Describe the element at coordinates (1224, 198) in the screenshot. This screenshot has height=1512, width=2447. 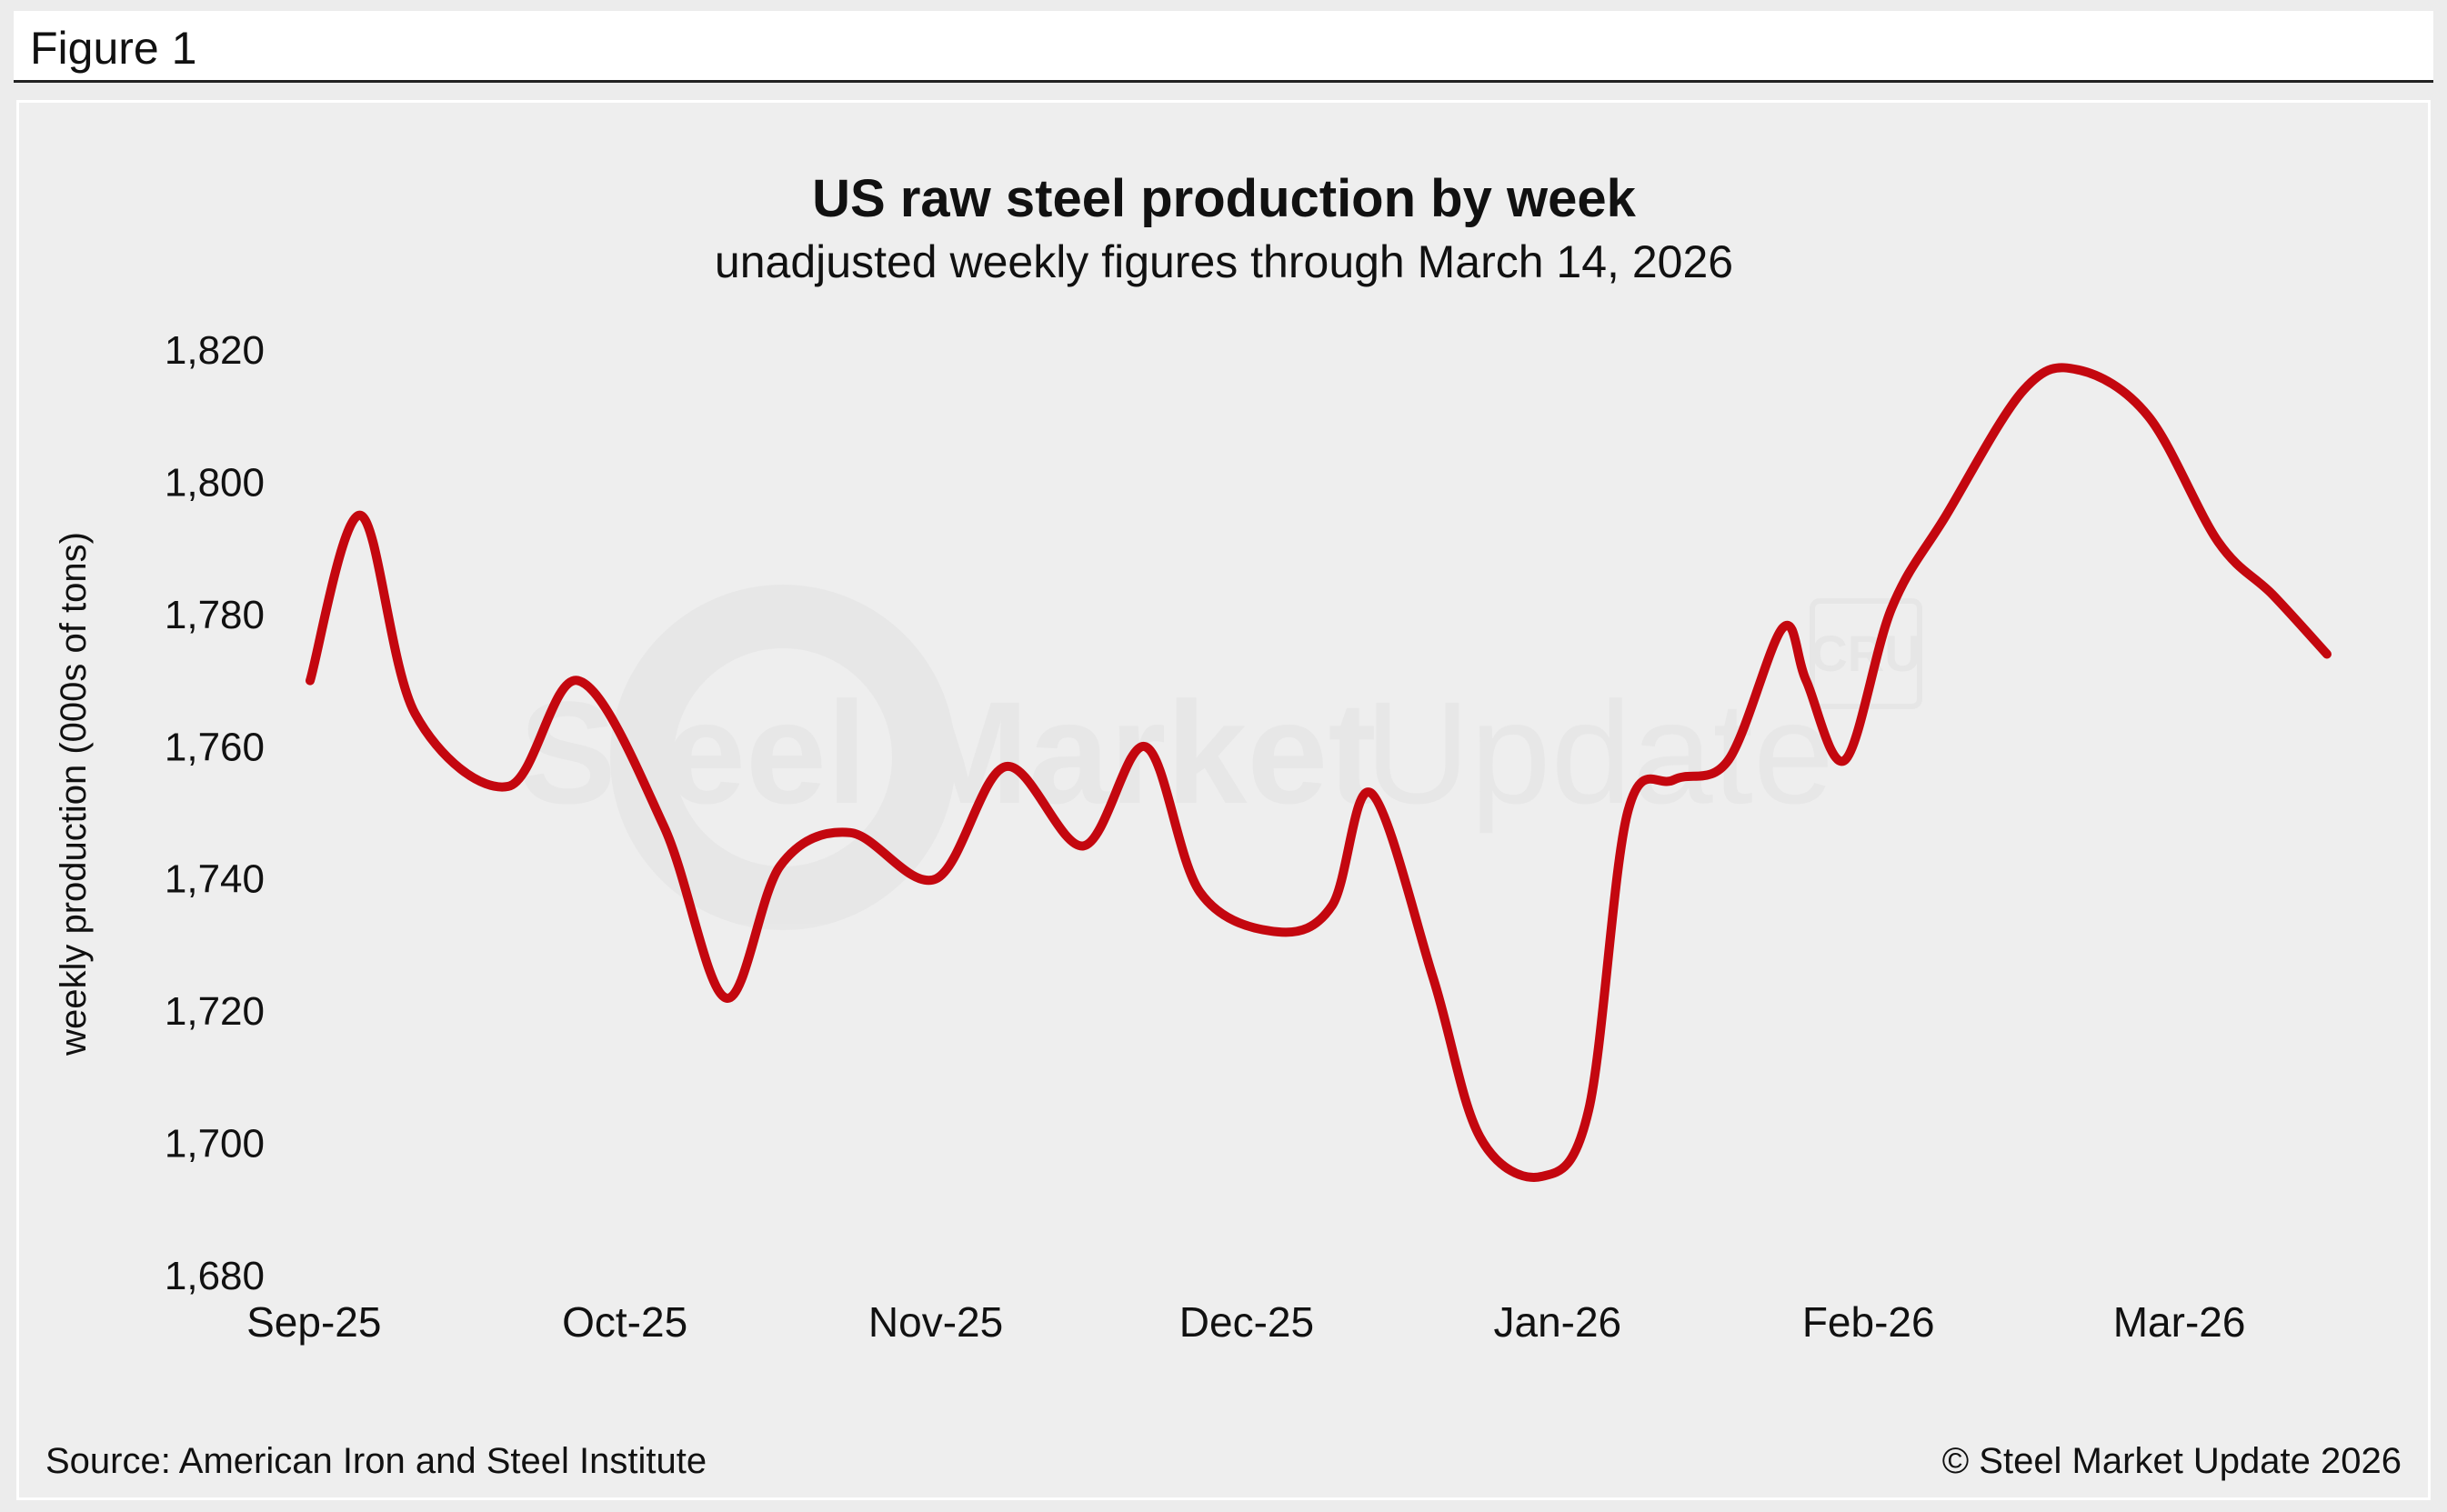
I see `chart-title: US raw steel production by week` at that location.